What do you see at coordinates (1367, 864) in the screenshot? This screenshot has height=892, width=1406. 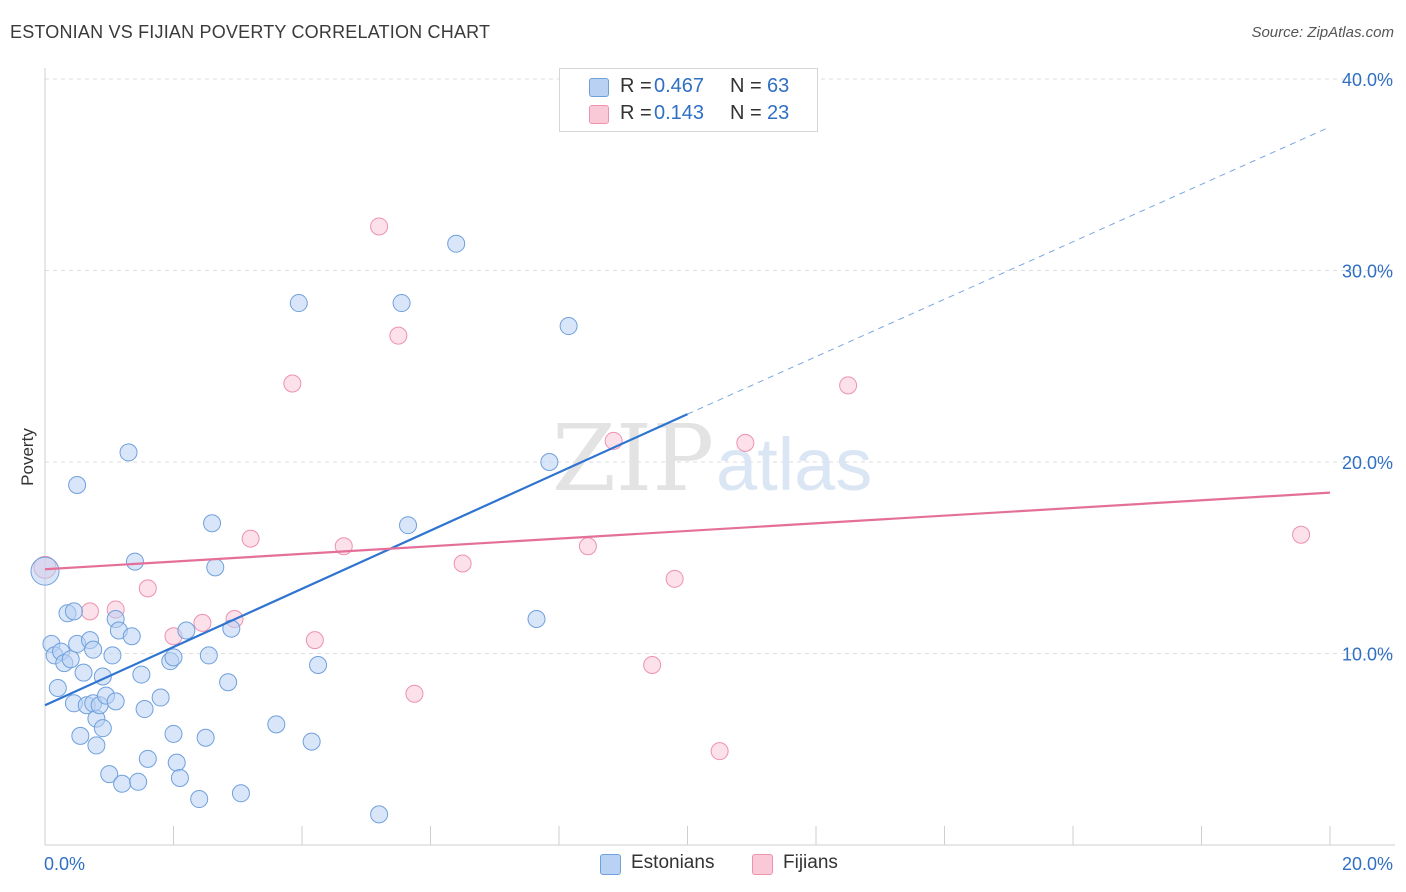 I see `x-tick-label: 20.0%` at bounding box center [1367, 864].